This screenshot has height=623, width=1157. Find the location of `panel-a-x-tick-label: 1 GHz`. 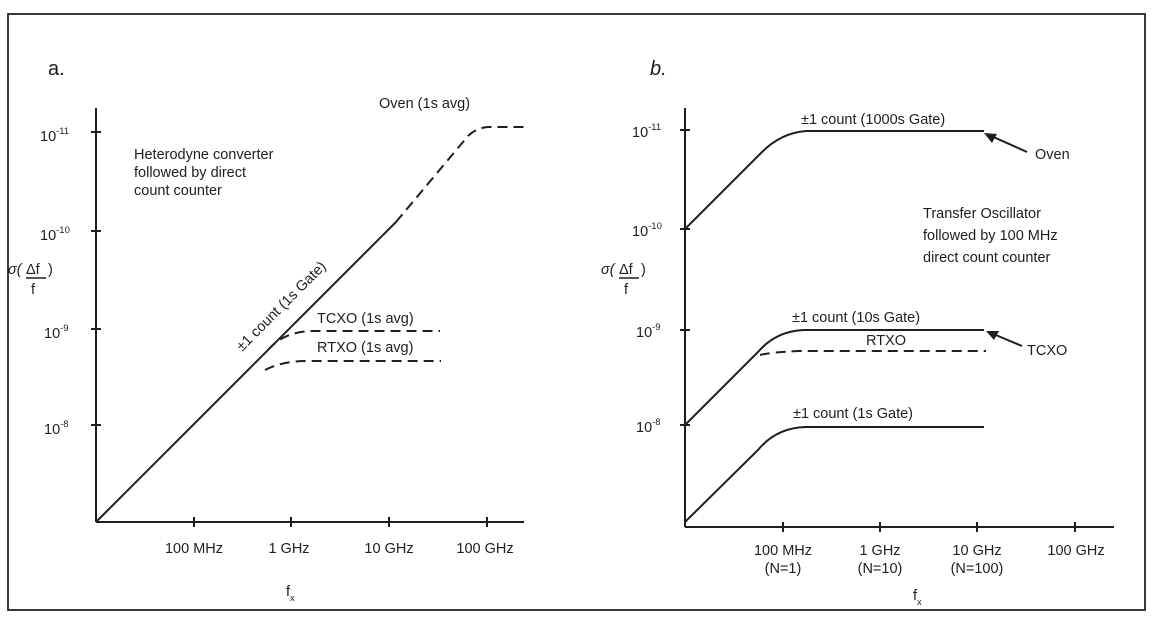

panel-a-x-tick-label: 1 GHz is located at coordinates (288, 549).